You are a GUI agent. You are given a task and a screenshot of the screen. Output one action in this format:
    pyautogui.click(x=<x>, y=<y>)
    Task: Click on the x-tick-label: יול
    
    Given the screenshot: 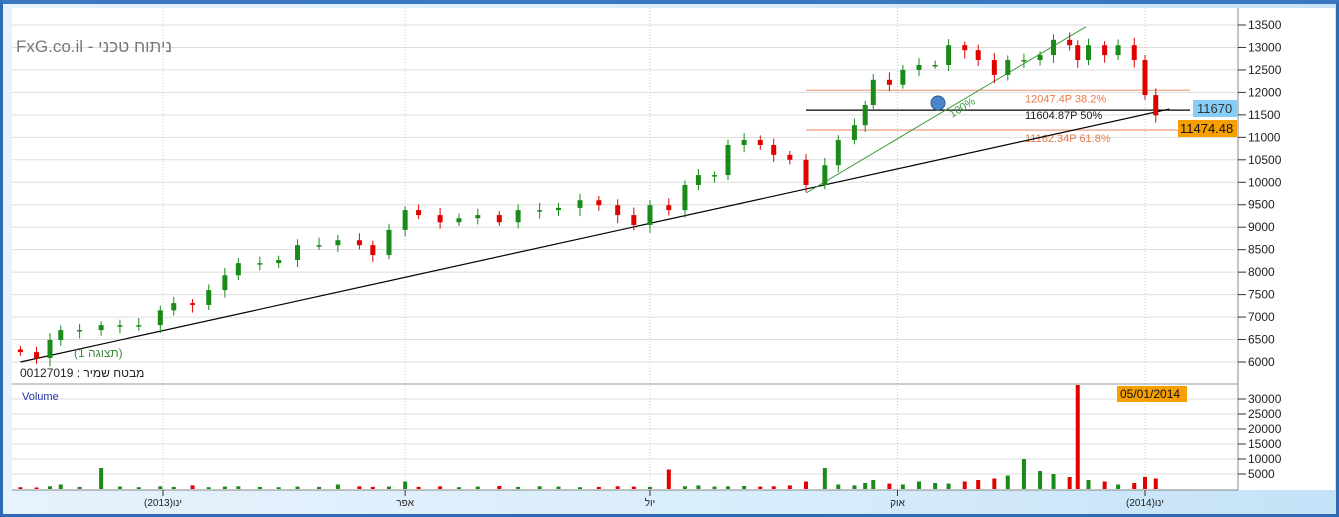 What is the action you would take?
    pyautogui.click(x=650, y=503)
    